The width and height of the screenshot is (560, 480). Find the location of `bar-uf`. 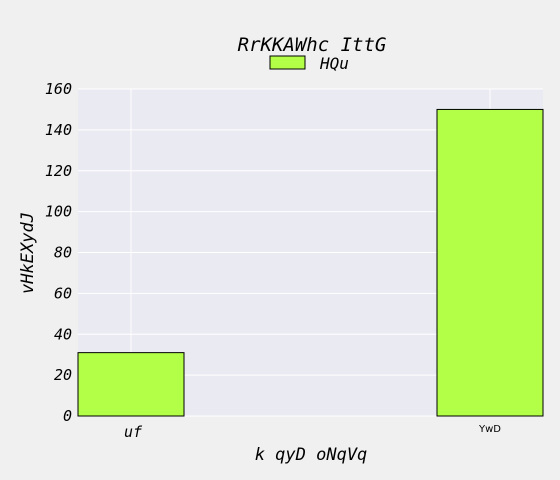

bar-uf is located at coordinates (131, 384).